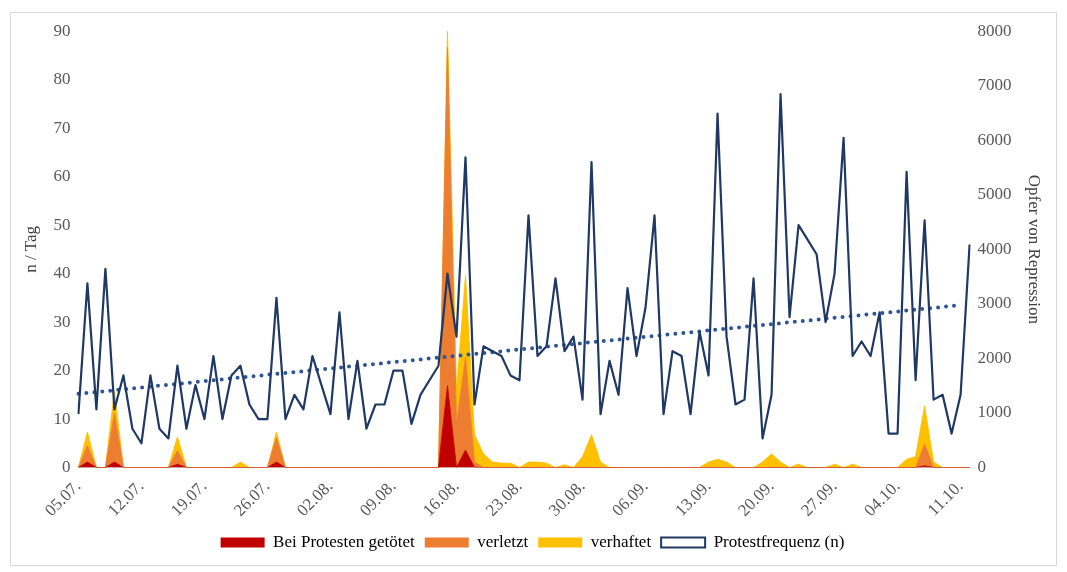 This screenshot has width=1067, height=572. I want to click on y2-tick-label: 6000, so click(994, 139).